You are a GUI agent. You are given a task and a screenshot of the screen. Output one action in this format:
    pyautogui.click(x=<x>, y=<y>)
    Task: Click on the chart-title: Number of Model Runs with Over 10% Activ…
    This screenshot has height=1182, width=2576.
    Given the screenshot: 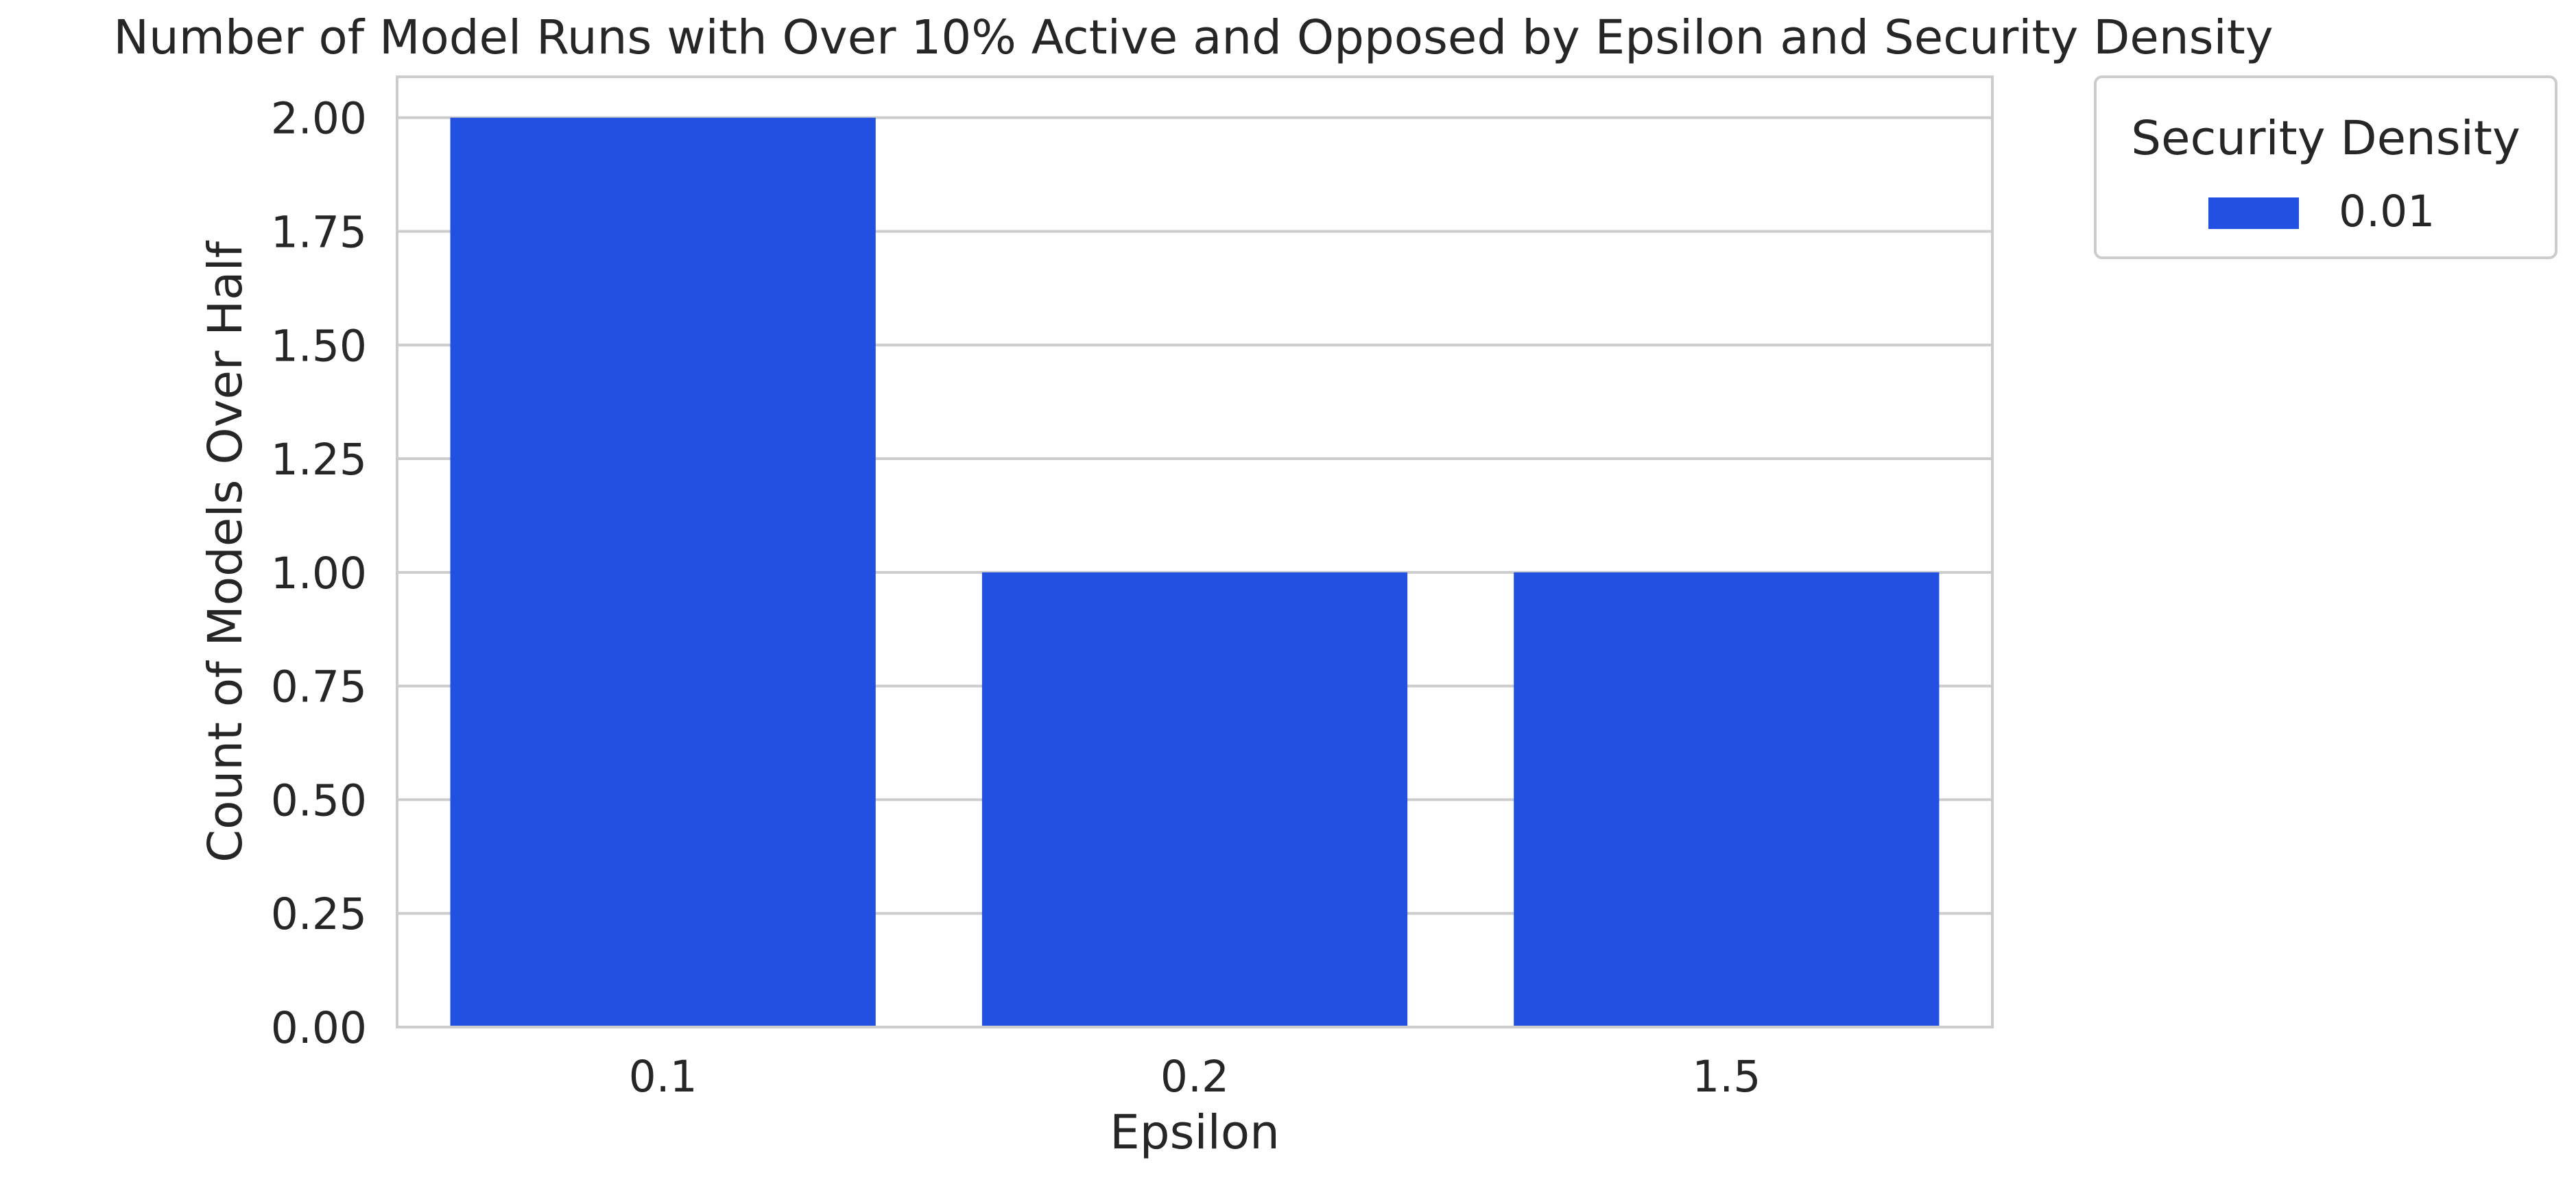 What is the action you would take?
    pyautogui.click(x=1193, y=37)
    